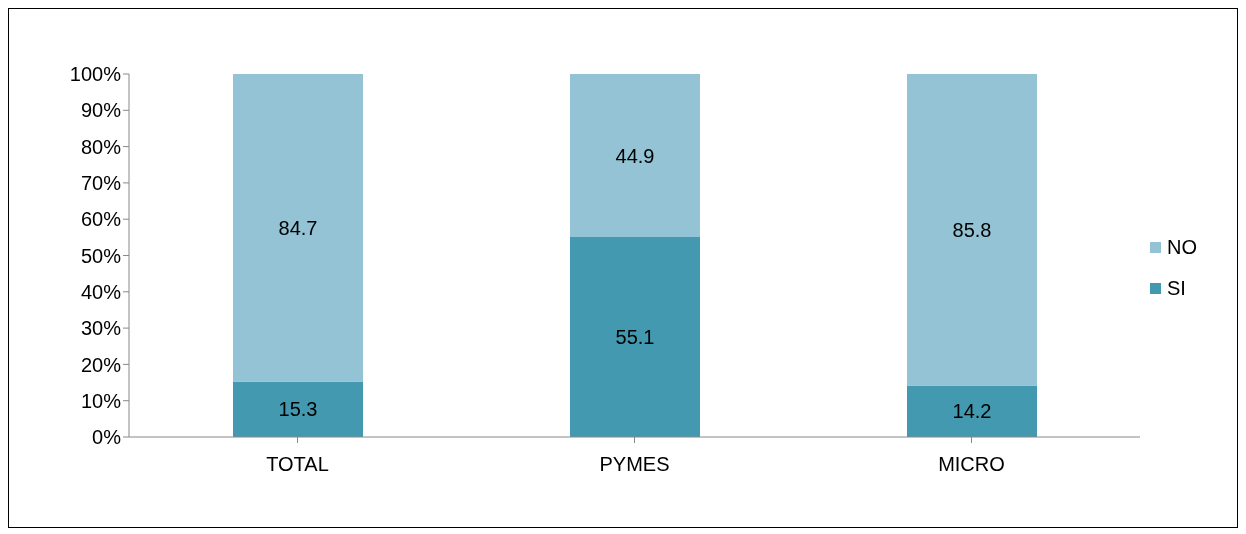 The image size is (1246, 534). What do you see at coordinates (101, 183) in the screenshot?
I see `y-tick-label: 70%` at bounding box center [101, 183].